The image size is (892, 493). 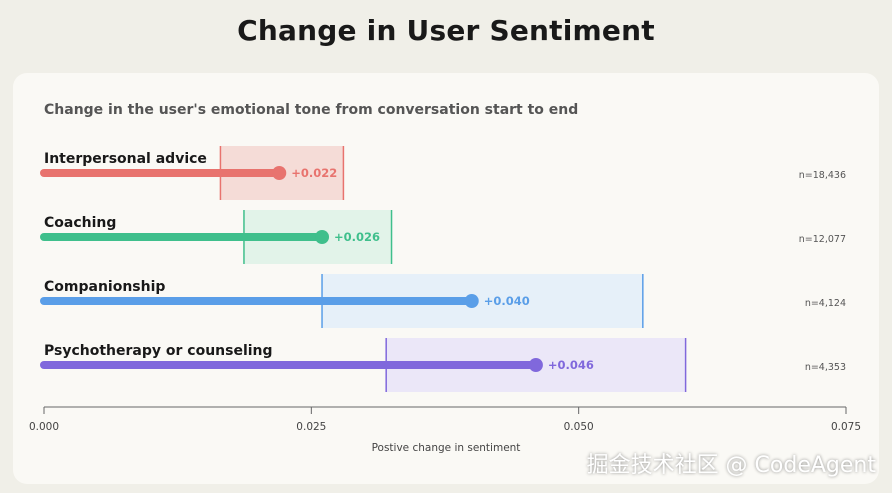 What do you see at coordinates (443, 237) in the screenshot?
I see `chart-row: Coaching +0.026 n=12,077` at bounding box center [443, 237].